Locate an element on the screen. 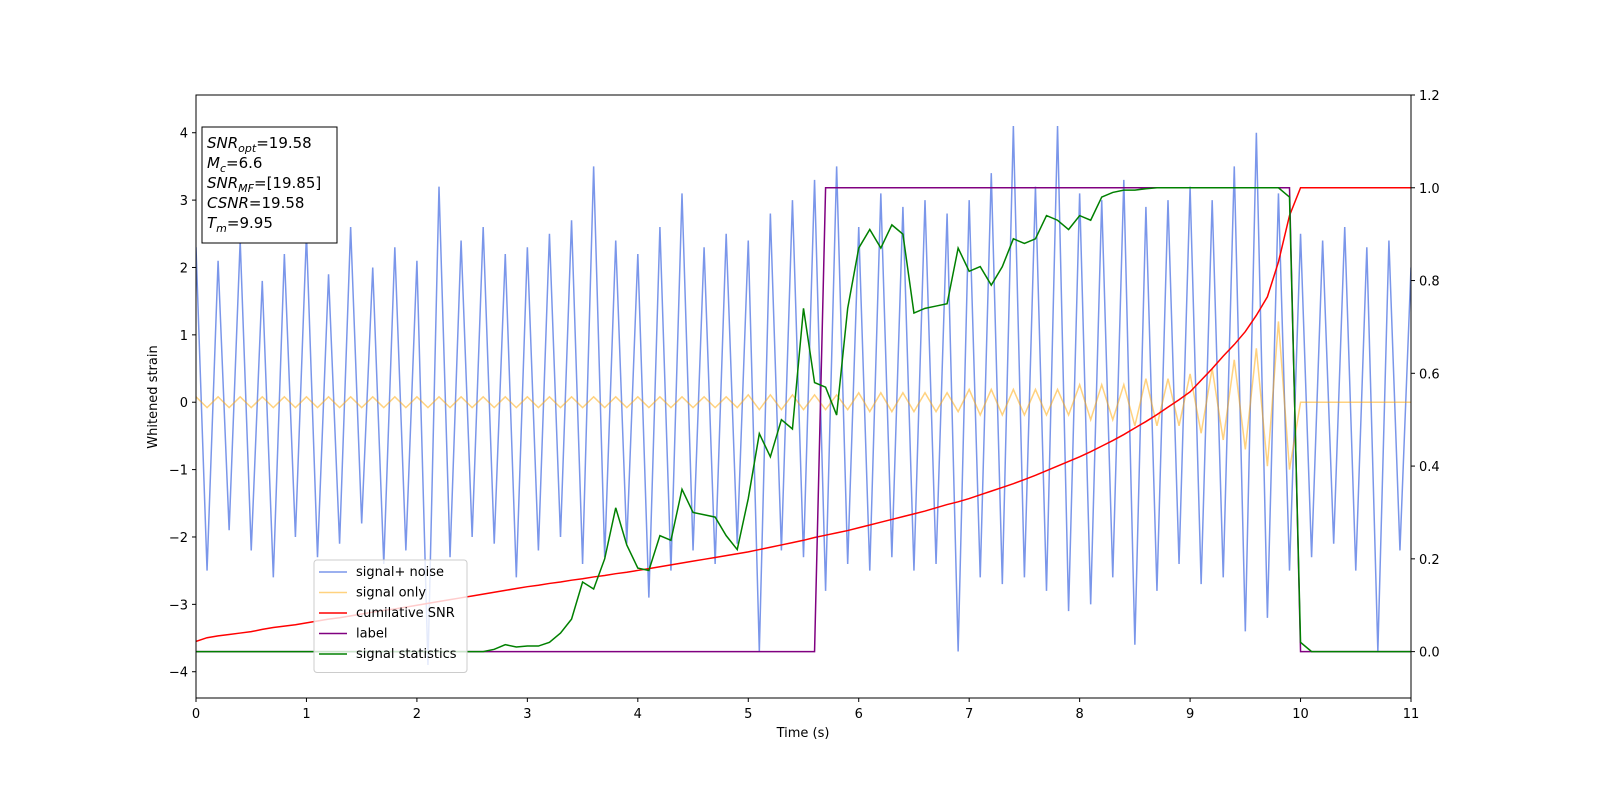  y-tick-label: −4 is located at coordinates (178, 673).